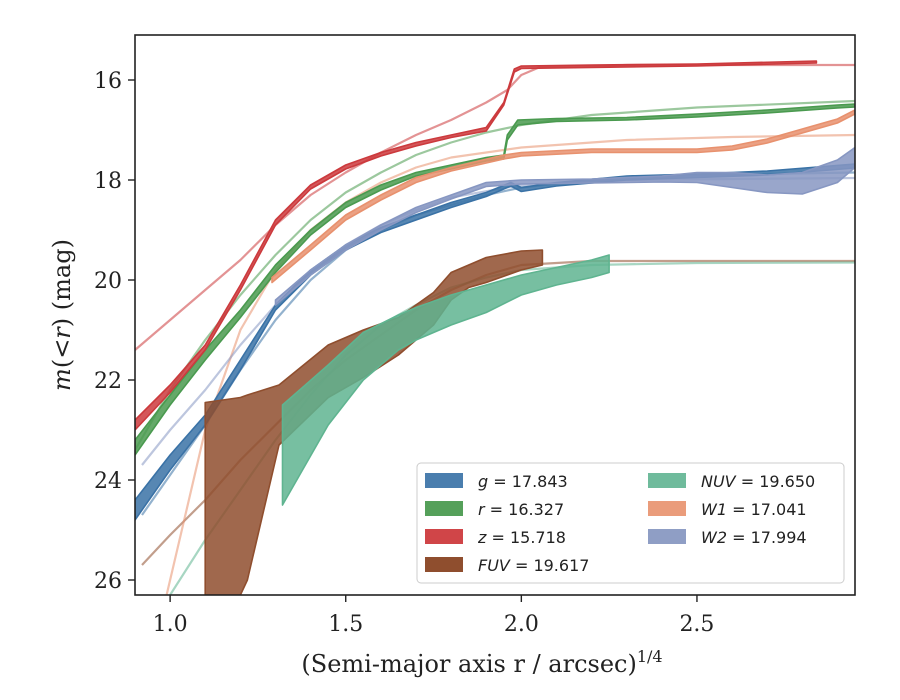 The image size is (900, 700). Describe the element at coordinates (481, 662) in the screenshot. I see `x-axis-title: (Semi-major axis r / arcsec)1/4` at that location.